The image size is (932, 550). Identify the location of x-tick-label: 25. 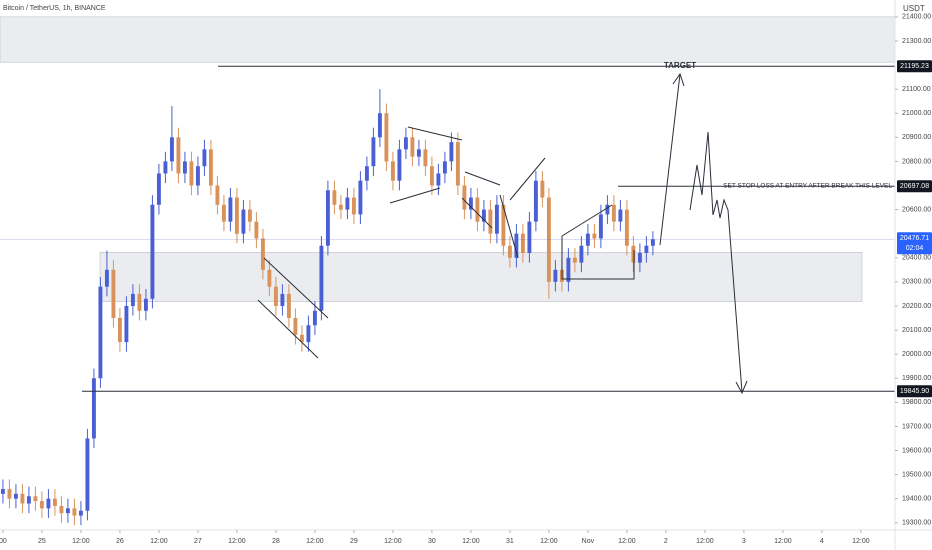
(42, 541).